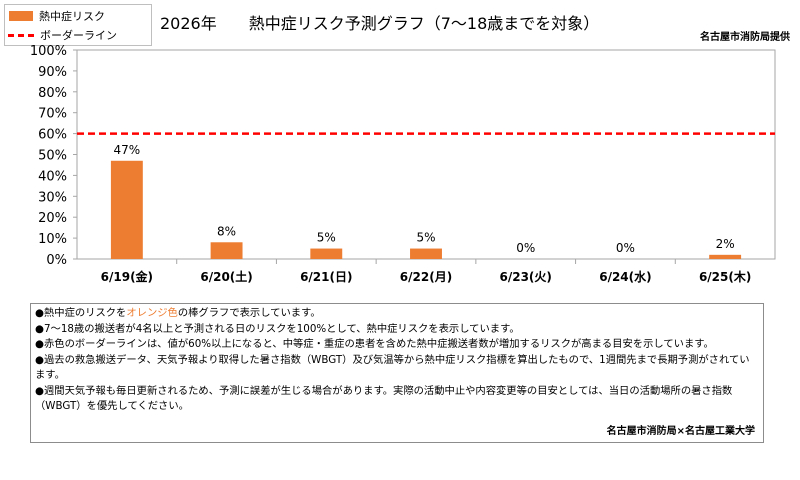 This screenshot has height=480, width=800. What do you see at coordinates (52, 218) in the screenshot?
I see `y-tick-label: 20%` at bounding box center [52, 218].